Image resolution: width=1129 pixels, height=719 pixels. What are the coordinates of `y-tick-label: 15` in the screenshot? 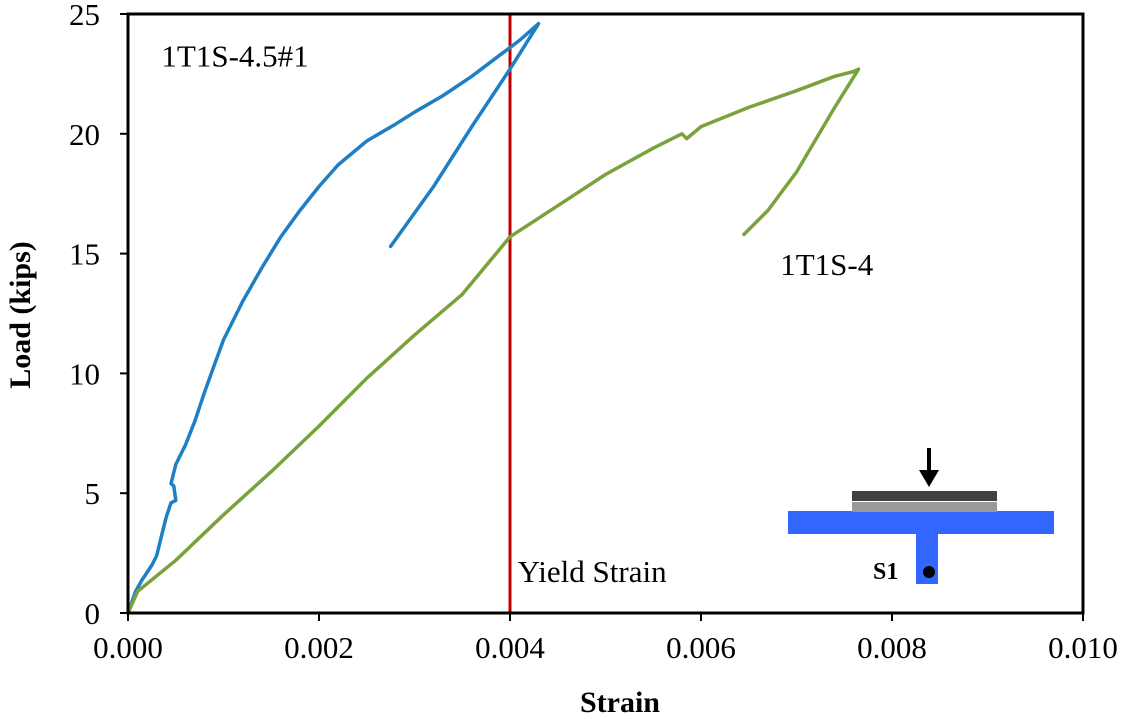 It's located at (84, 254).